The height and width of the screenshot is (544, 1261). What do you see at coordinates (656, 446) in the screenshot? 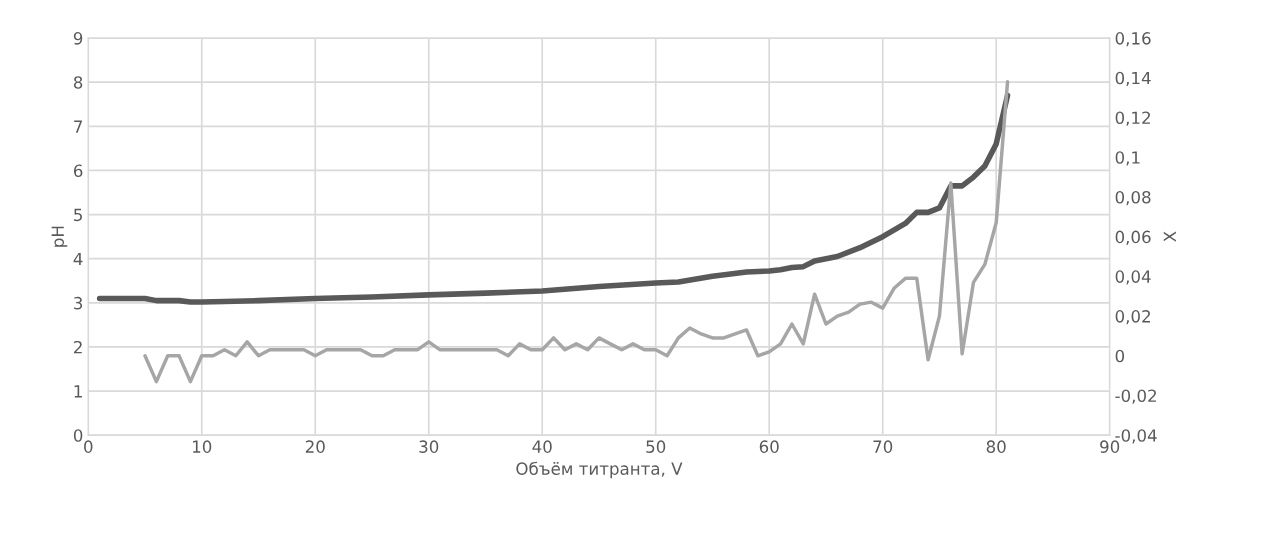
I see `x-tick-label: 50` at bounding box center [656, 446].